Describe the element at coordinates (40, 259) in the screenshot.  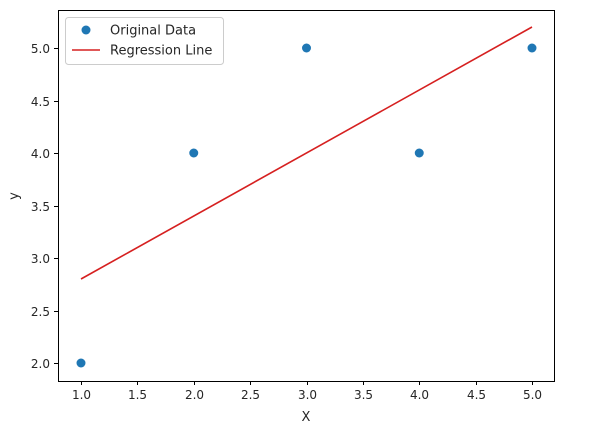
I see `y-tick-label: 3.0` at that location.